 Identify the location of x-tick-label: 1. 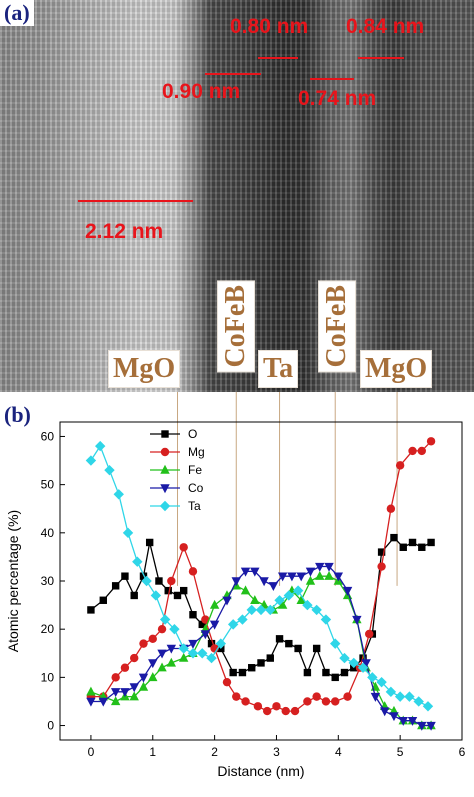
(152, 752).